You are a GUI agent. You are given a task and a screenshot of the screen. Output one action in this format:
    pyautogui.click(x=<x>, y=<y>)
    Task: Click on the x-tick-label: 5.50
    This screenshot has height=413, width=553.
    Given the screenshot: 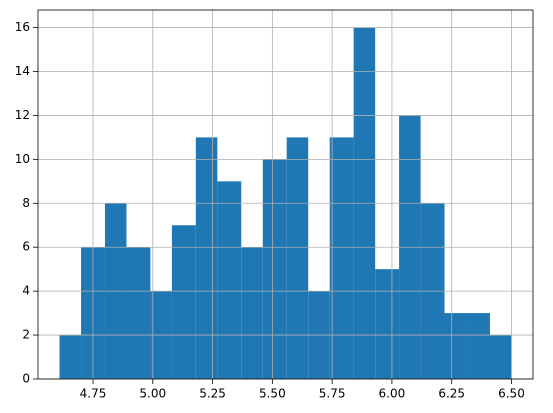 What is the action you would take?
    pyautogui.click(x=272, y=394)
    